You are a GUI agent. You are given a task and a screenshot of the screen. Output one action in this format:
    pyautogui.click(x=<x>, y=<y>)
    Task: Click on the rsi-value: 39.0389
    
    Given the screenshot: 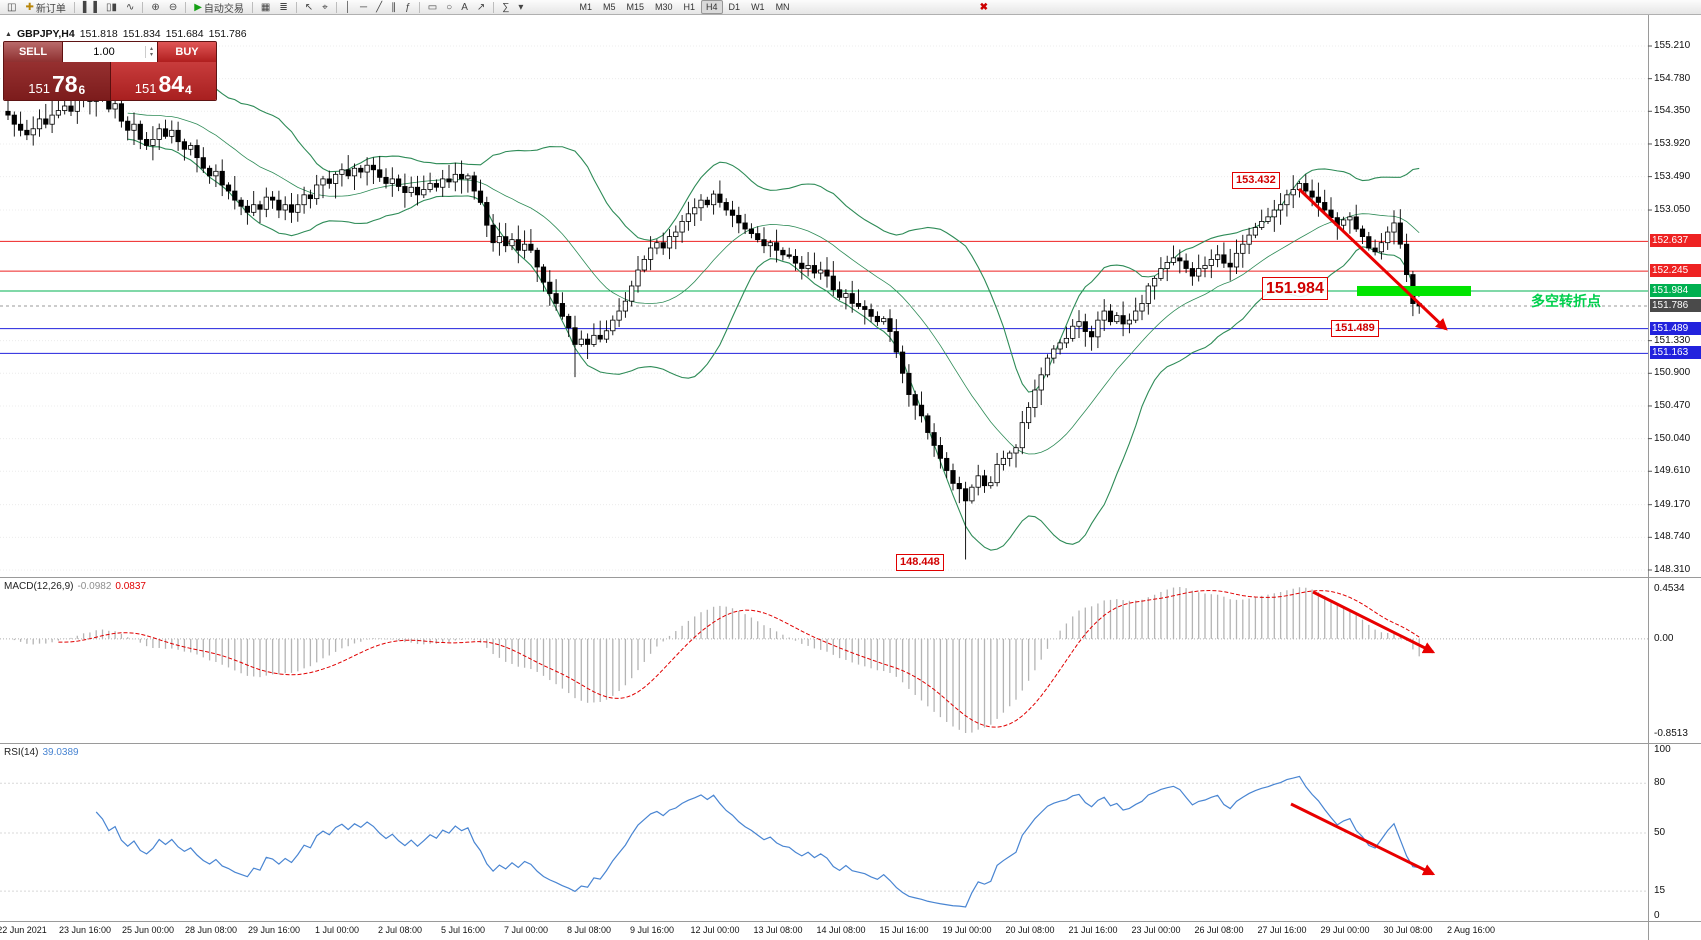 What is the action you would take?
    pyautogui.click(x=60, y=752)
    